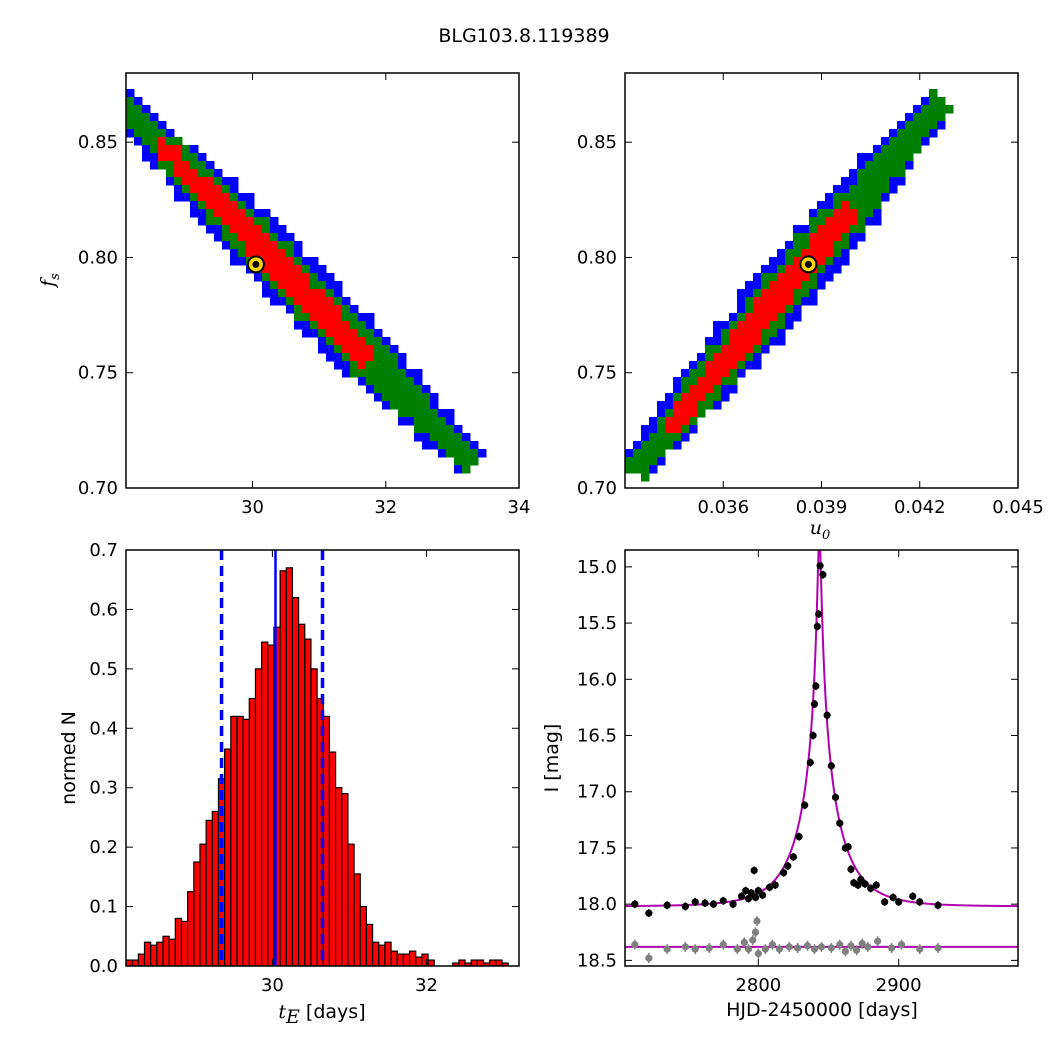 The width and height of the screenshot is (1050, 1050). Describe the element at coordinates (808, 264) in the screenshot. I see `u0-fs-best-fit-center` at that location.